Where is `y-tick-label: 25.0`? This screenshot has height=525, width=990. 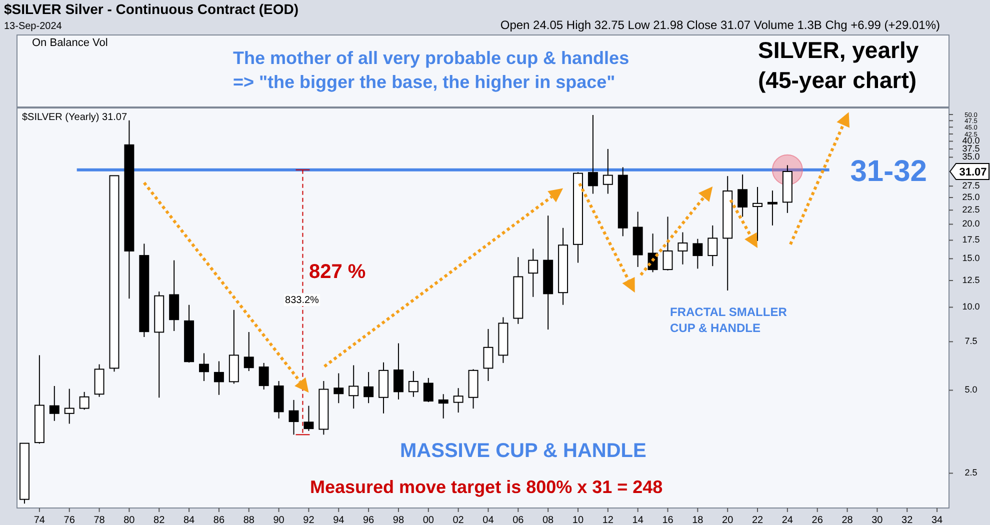
y-tick-label: 25.0 is located at coordinates (971, 197).